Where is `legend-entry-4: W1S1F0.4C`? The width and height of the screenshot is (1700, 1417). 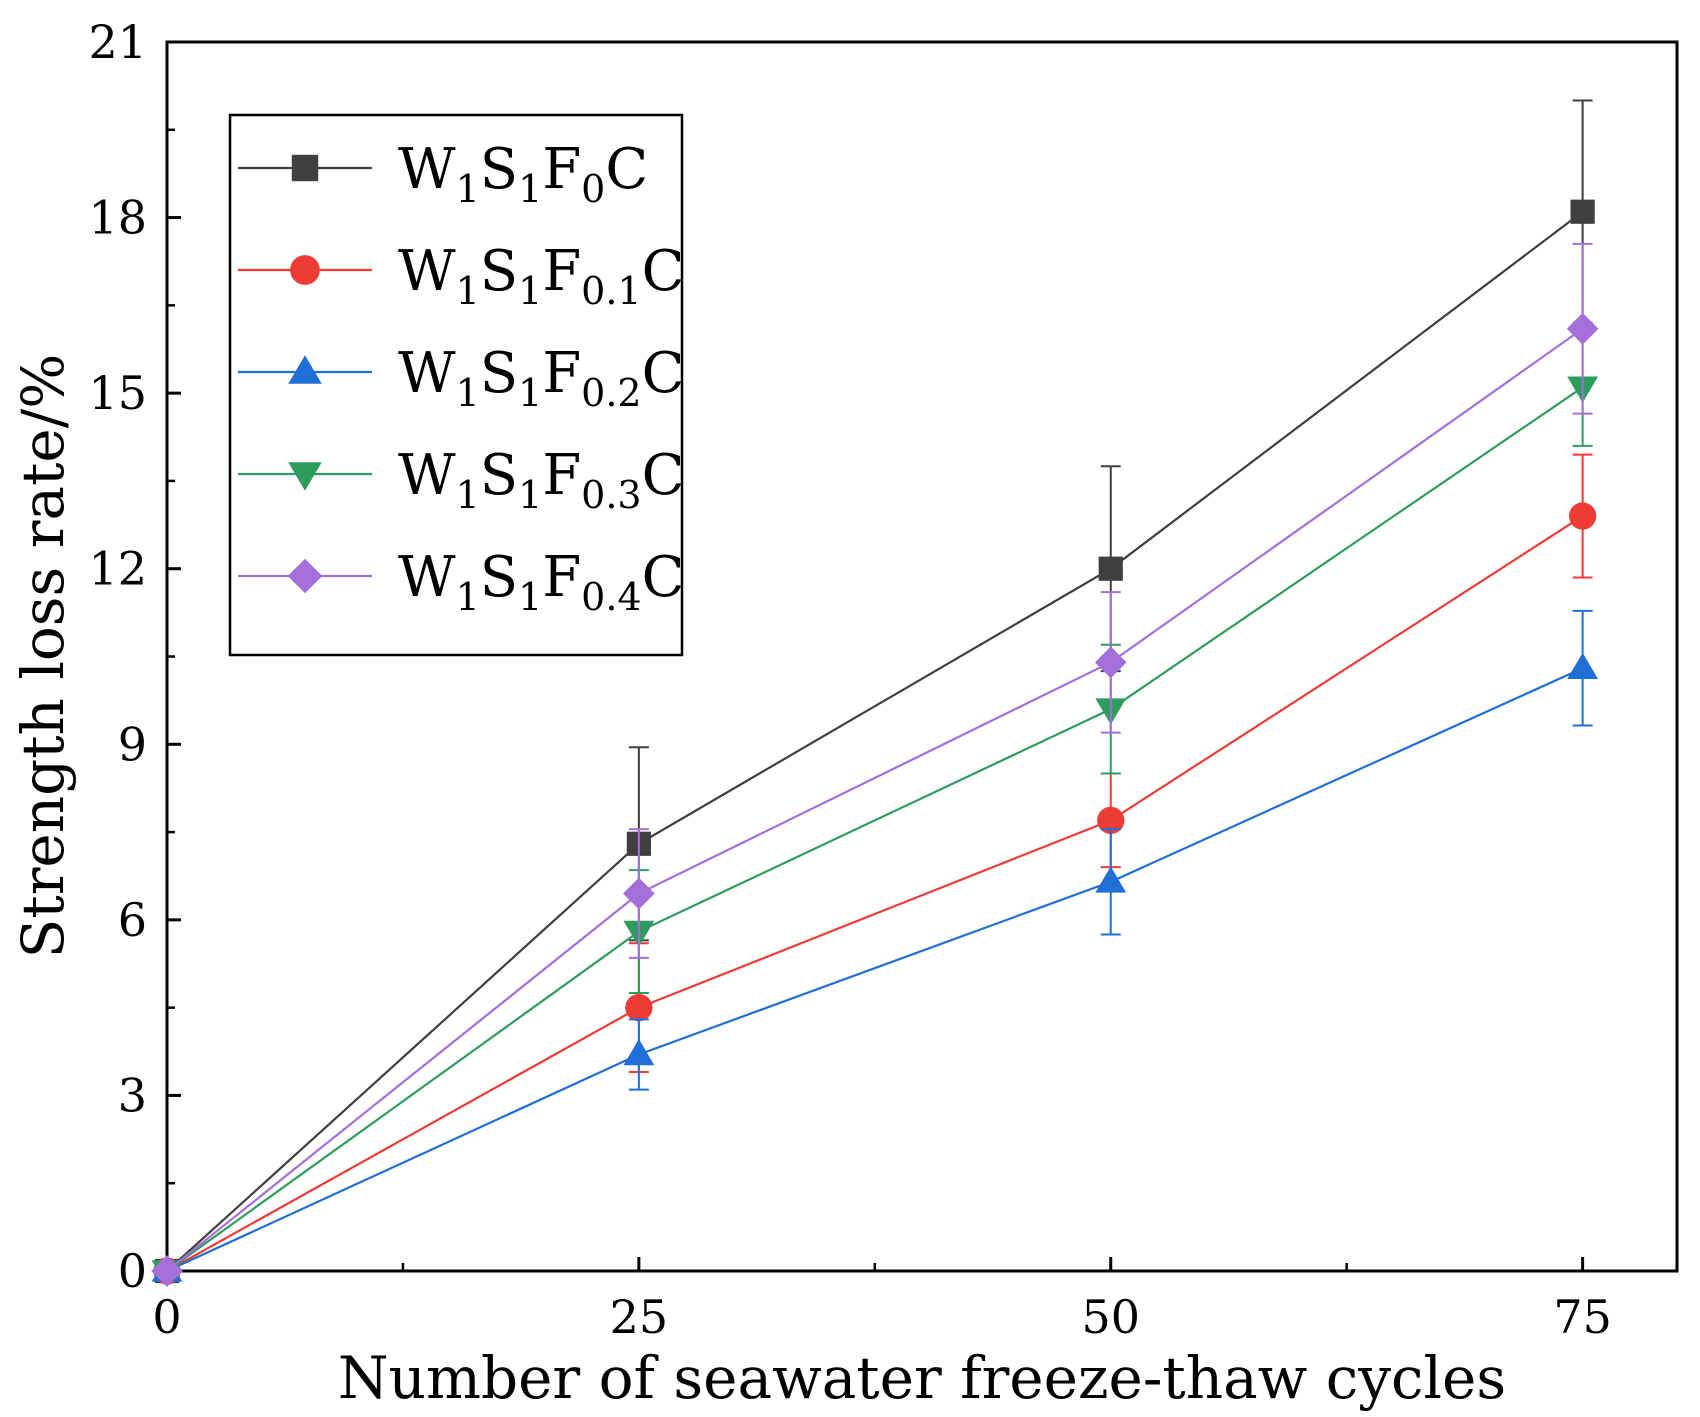 legend-entry-4: W1S1F0.4C is located at coordinates (461, 582).